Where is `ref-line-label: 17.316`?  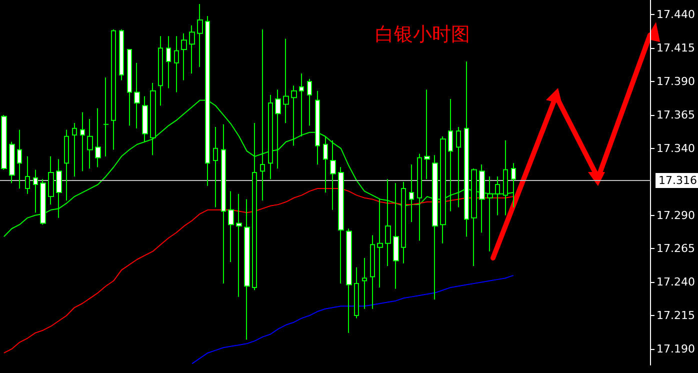 ref-line-label: 17.316 is located at coordinates (678, 180).